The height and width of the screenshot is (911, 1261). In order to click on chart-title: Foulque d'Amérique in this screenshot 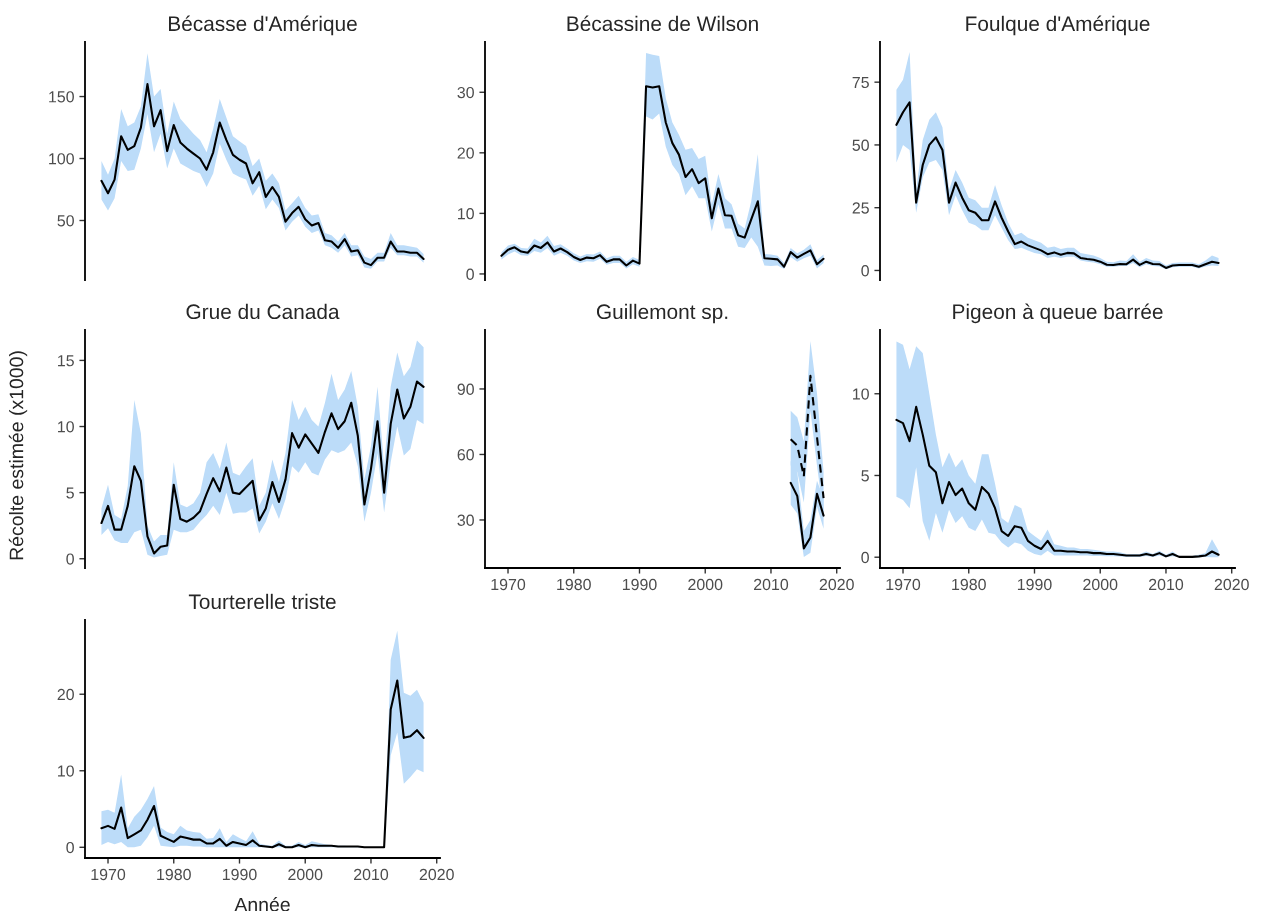, I will do `click(1058, 25)`.